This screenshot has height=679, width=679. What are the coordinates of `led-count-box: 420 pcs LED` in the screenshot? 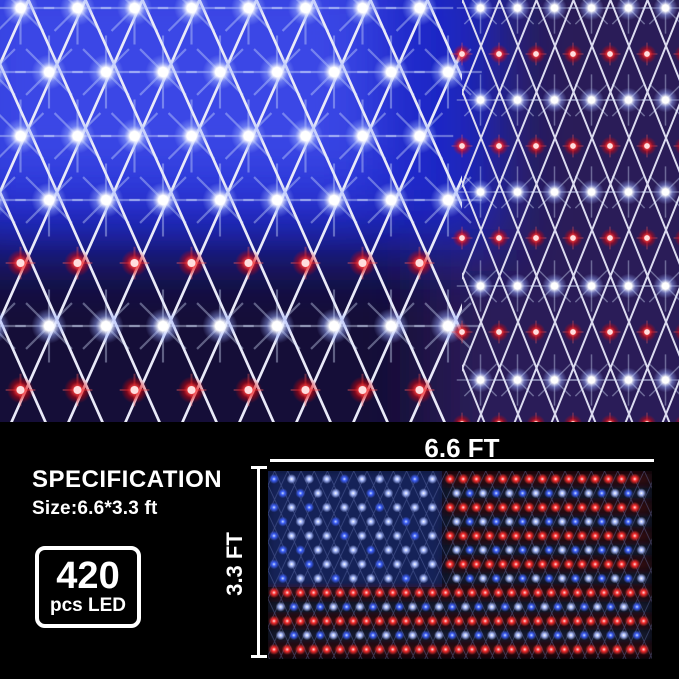 It's located at (88, 587).